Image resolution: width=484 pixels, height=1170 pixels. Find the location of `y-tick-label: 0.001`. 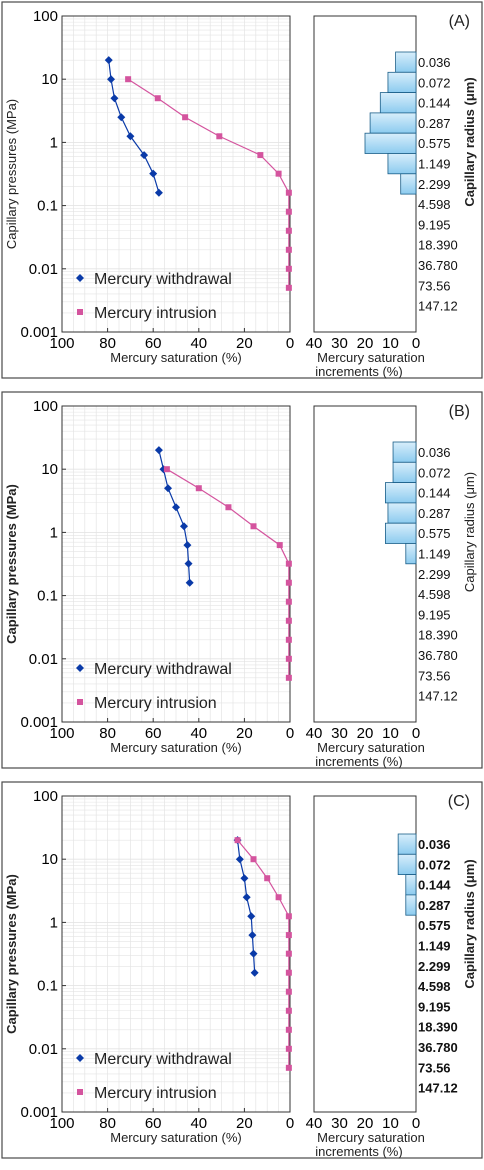

y-tick-label: 0.001 is located at coordinates (39, 332).